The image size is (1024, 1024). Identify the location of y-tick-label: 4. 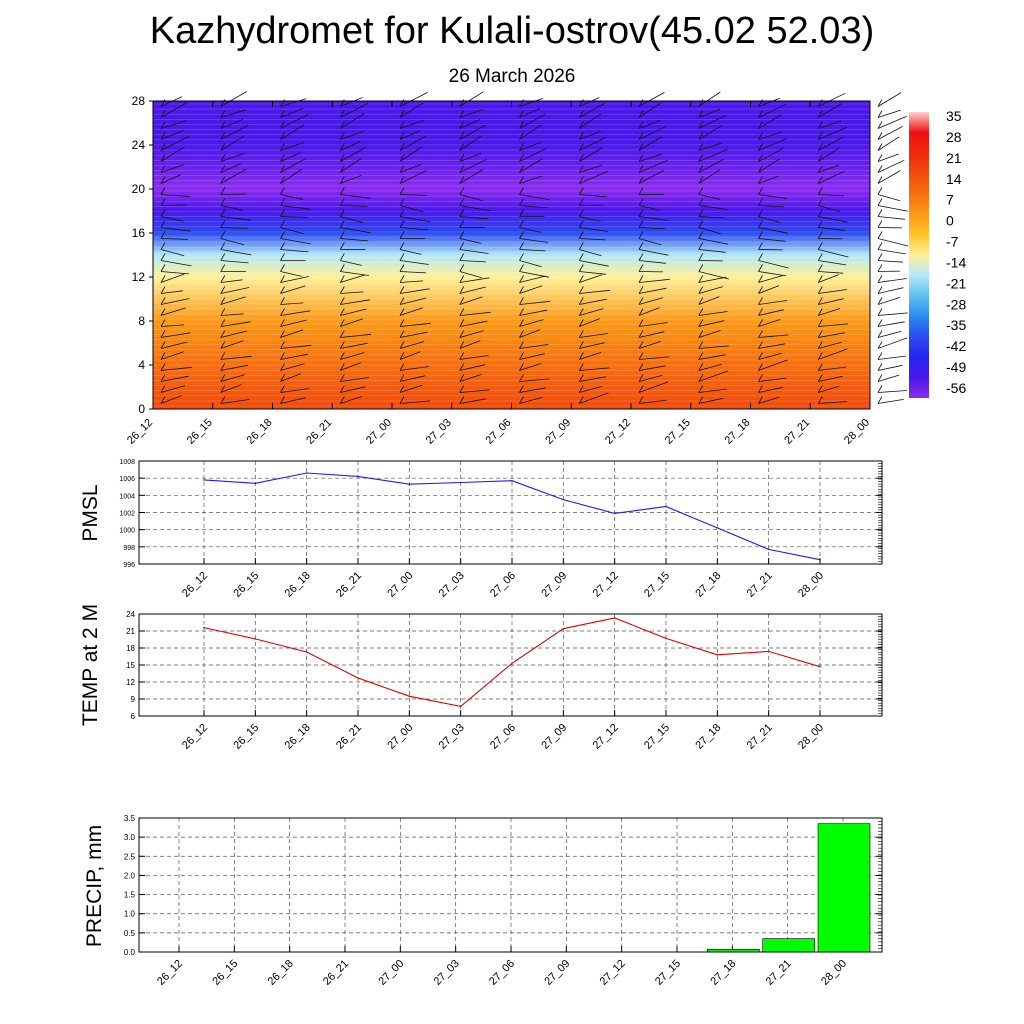
(141, 365).